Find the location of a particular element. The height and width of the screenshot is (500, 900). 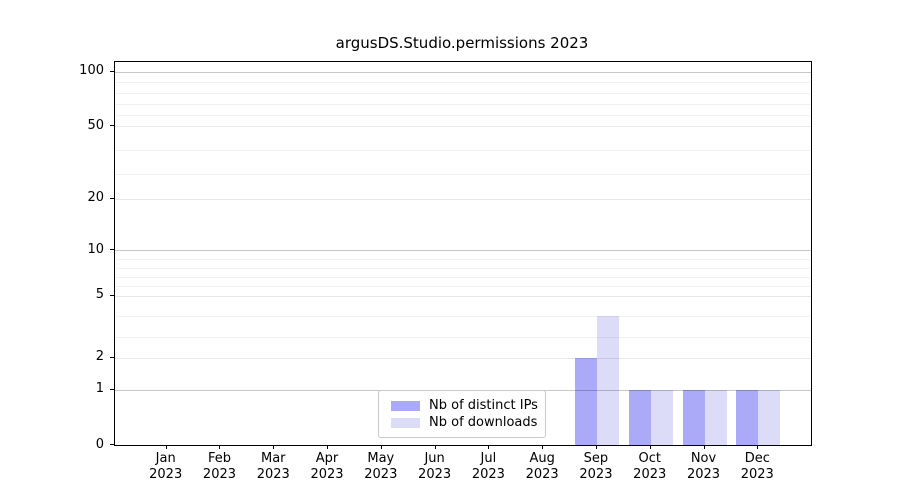

x-tick-year-nov: 2023 is located at coordinates (703, 474).